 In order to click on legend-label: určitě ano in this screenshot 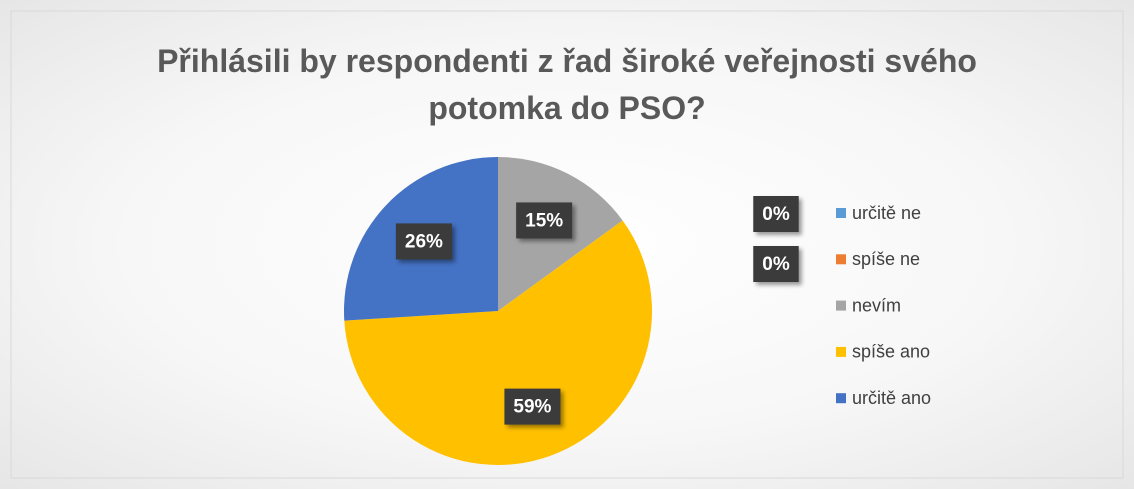, I will do `click(891, 398)`.